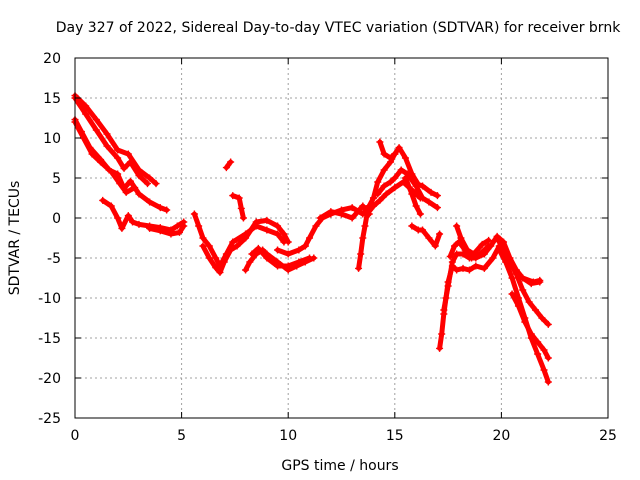 The width and height of the screenshot is (640, 480). Describe the element at coordinates (339, 466) in the screenshot. I see `x-axis-label: GPS time / hours` at that location.